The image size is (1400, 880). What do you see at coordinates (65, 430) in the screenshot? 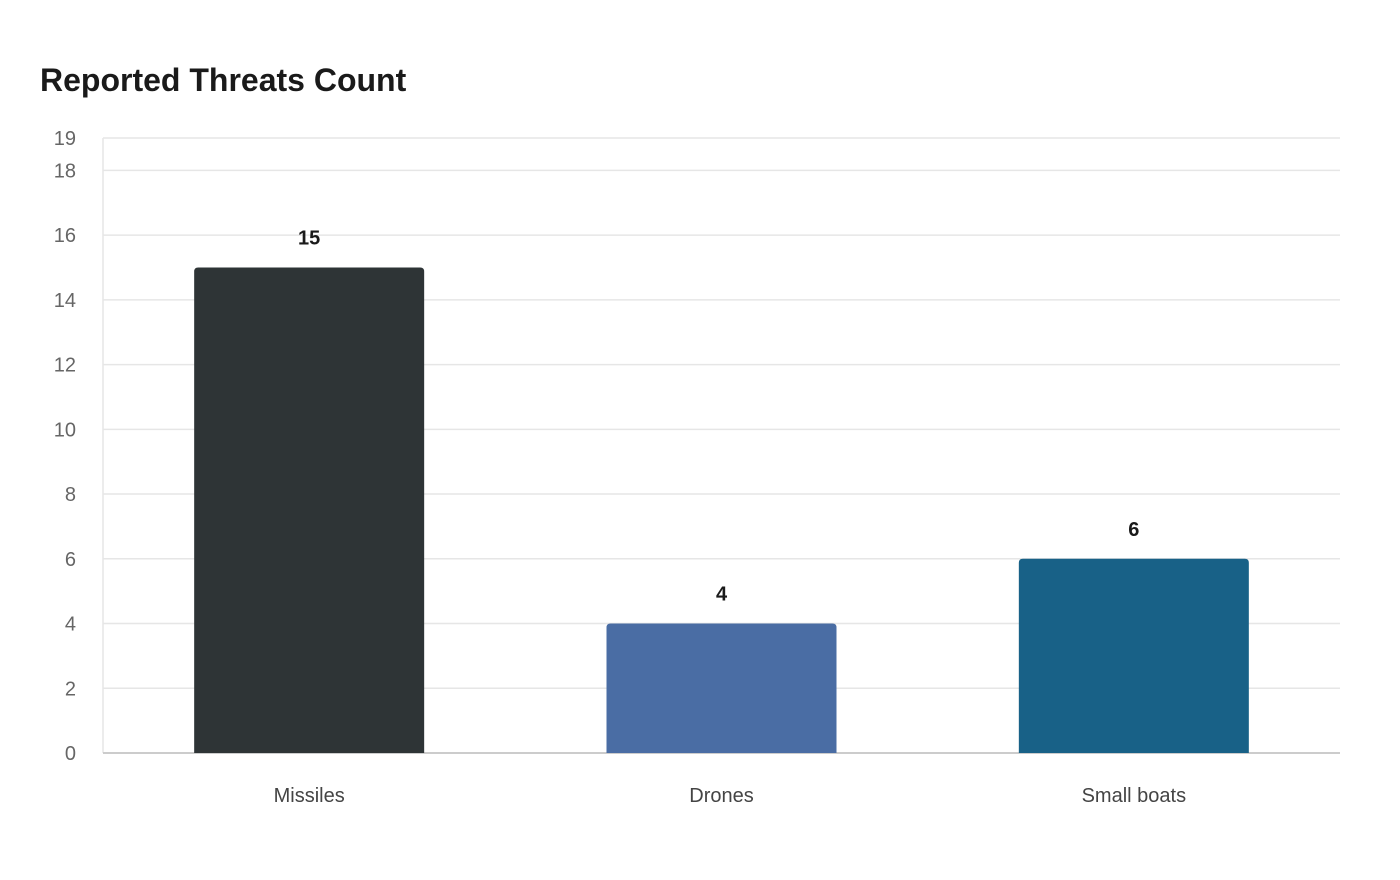
I see `y-tick-label: 10` at bounding box center [65, 430].